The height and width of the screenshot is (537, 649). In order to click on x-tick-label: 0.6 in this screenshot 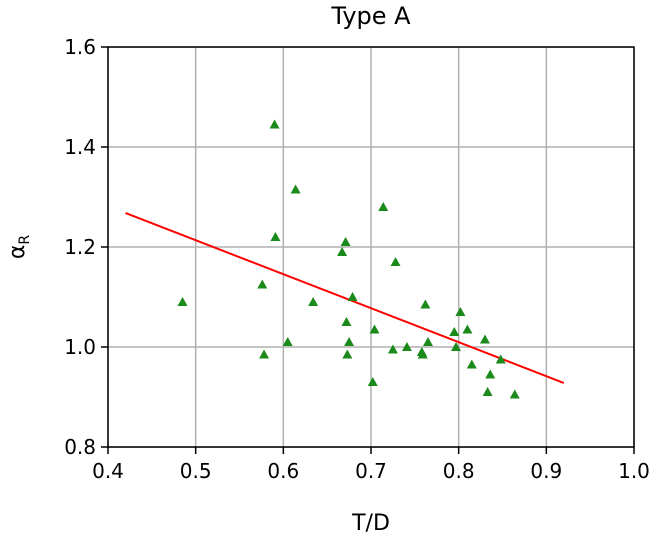, I will do `click(283, 471)`.